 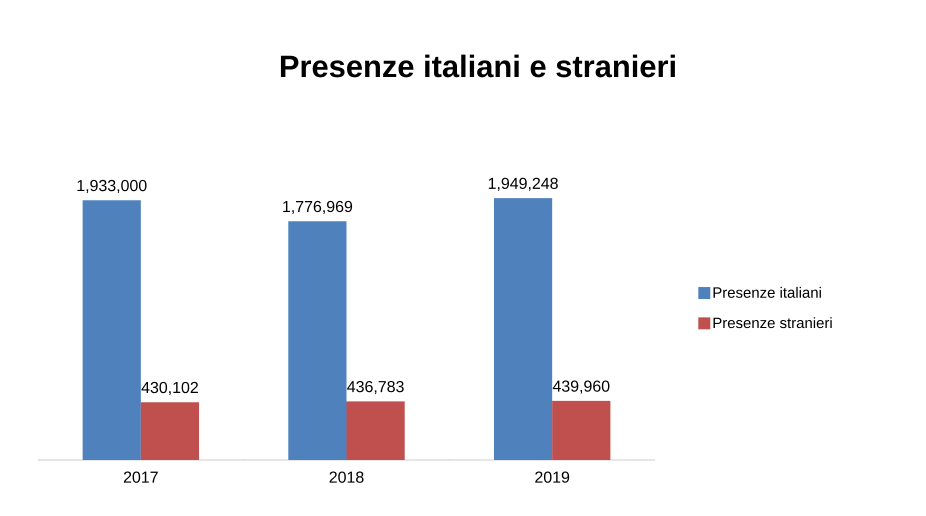 I want to click on data-label: 430,102, so click(x=169, y=389).